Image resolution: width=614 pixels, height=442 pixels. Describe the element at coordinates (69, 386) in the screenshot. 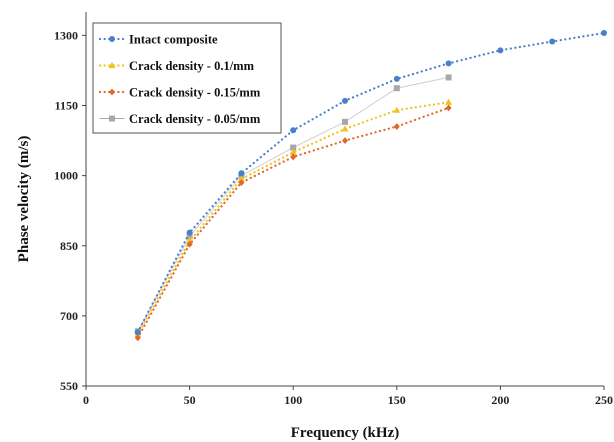

I see `y-tick-label: 550` at that location.